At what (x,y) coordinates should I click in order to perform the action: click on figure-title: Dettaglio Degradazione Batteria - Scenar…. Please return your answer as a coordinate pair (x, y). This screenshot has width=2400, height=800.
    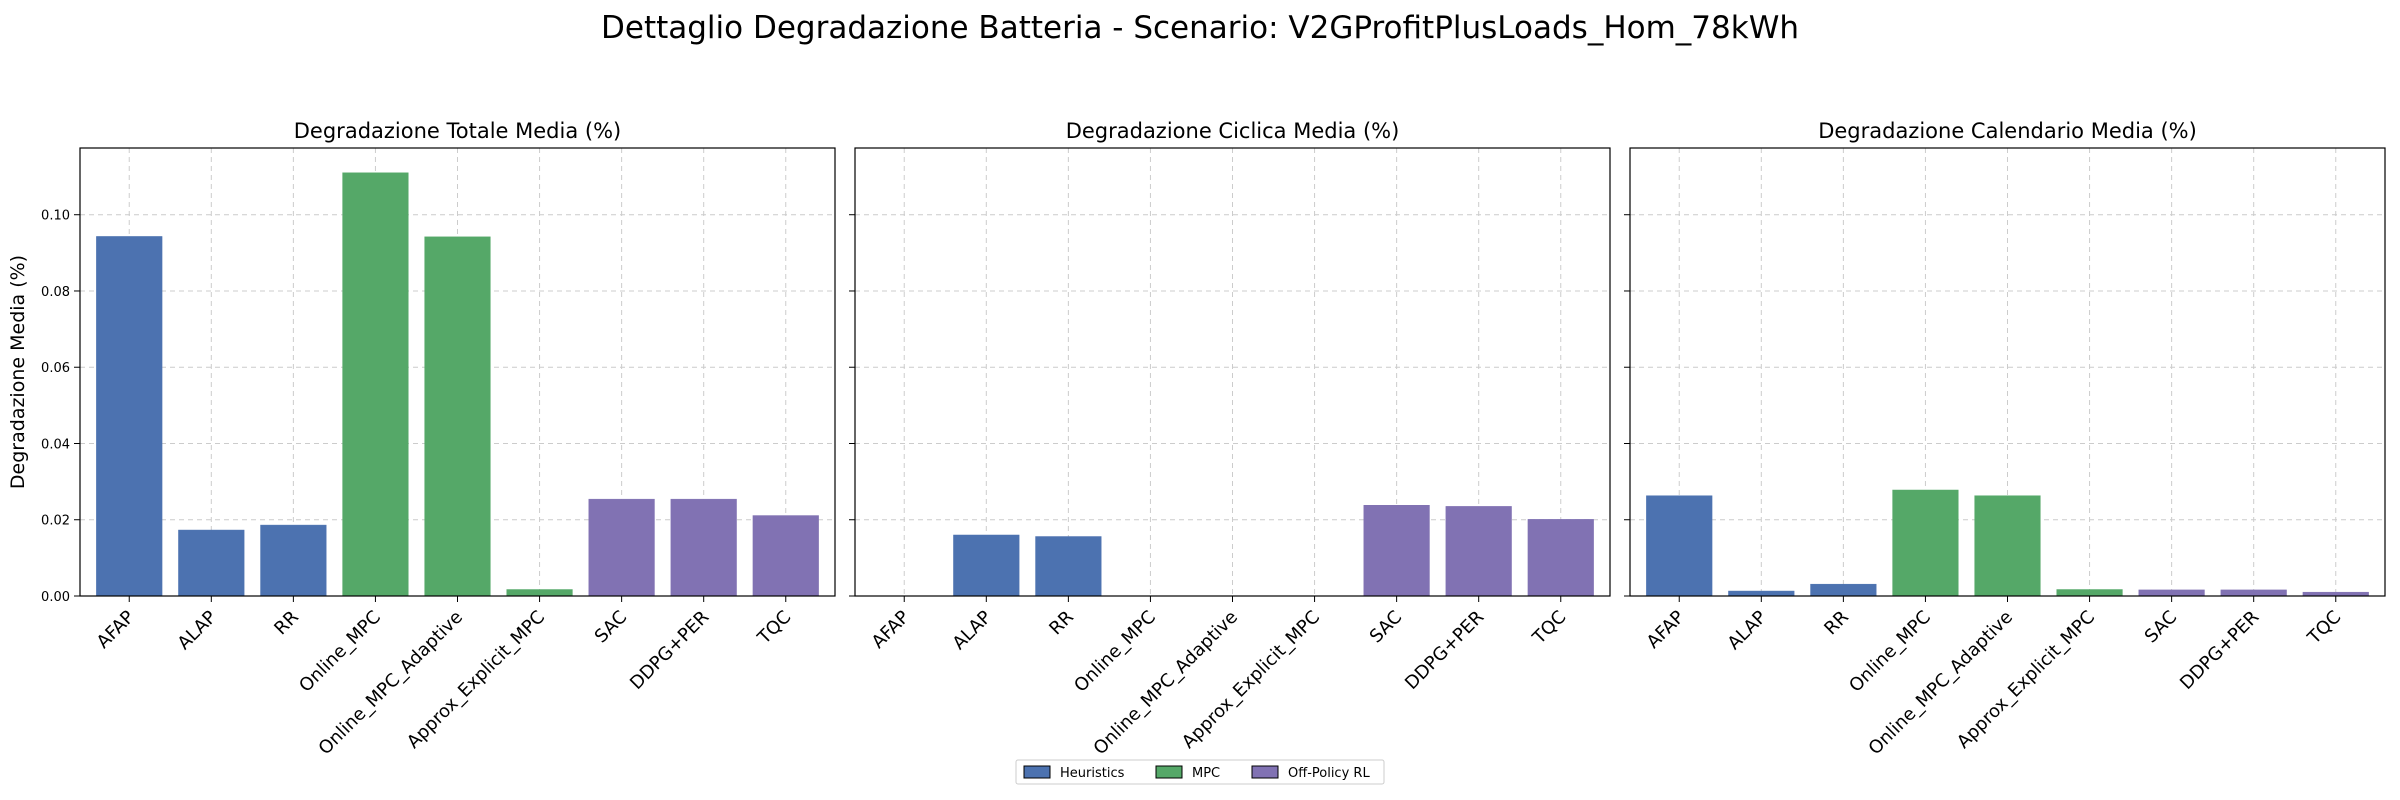
    Looking at the image, I should click on (1200, 28).